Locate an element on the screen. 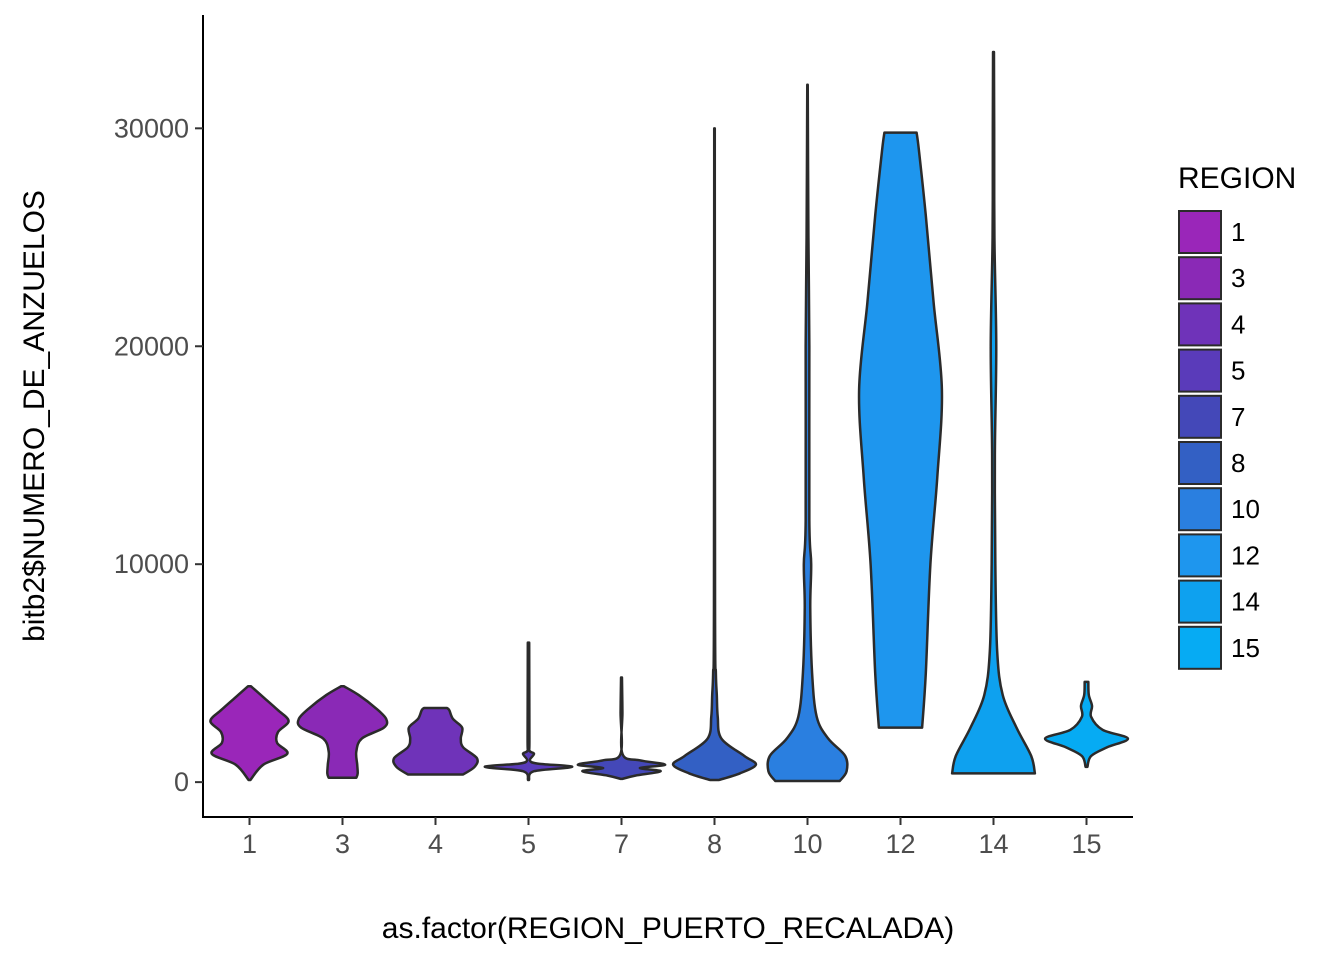 Image resolution: width=1344 pixels, height=960 pixels. legend: REGION 1 3 4 5 7 8 10 12 14 15 is located at coordinates (1237, 416).